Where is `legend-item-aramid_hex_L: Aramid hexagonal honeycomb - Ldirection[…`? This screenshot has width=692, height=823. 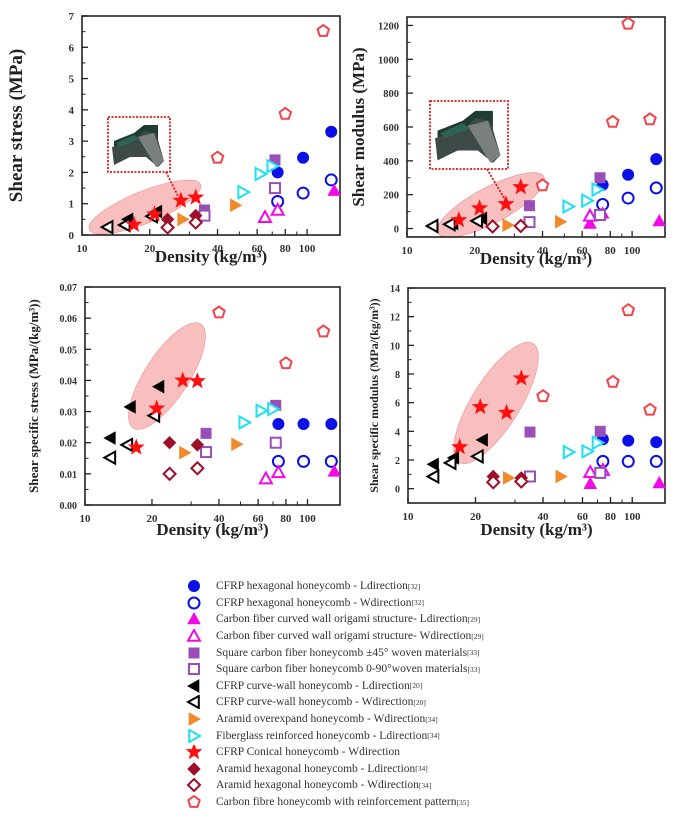
legend-item-aramid_hex_L: Aramid hexagonal honeycomb - Ldirection[… is located at coordinates (426, 769).